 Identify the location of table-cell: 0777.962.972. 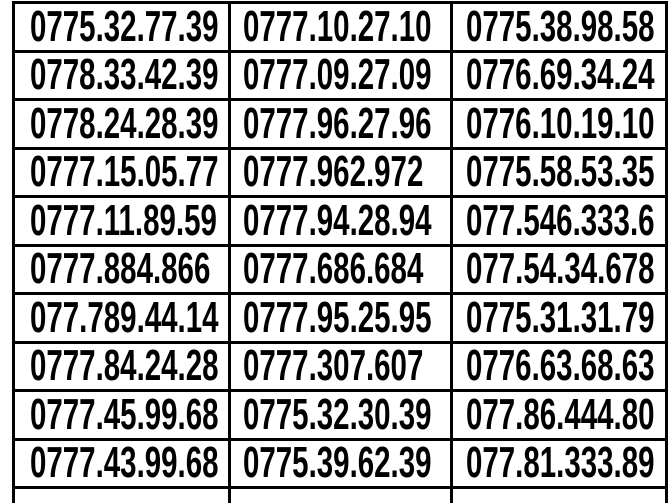
(342, 173).